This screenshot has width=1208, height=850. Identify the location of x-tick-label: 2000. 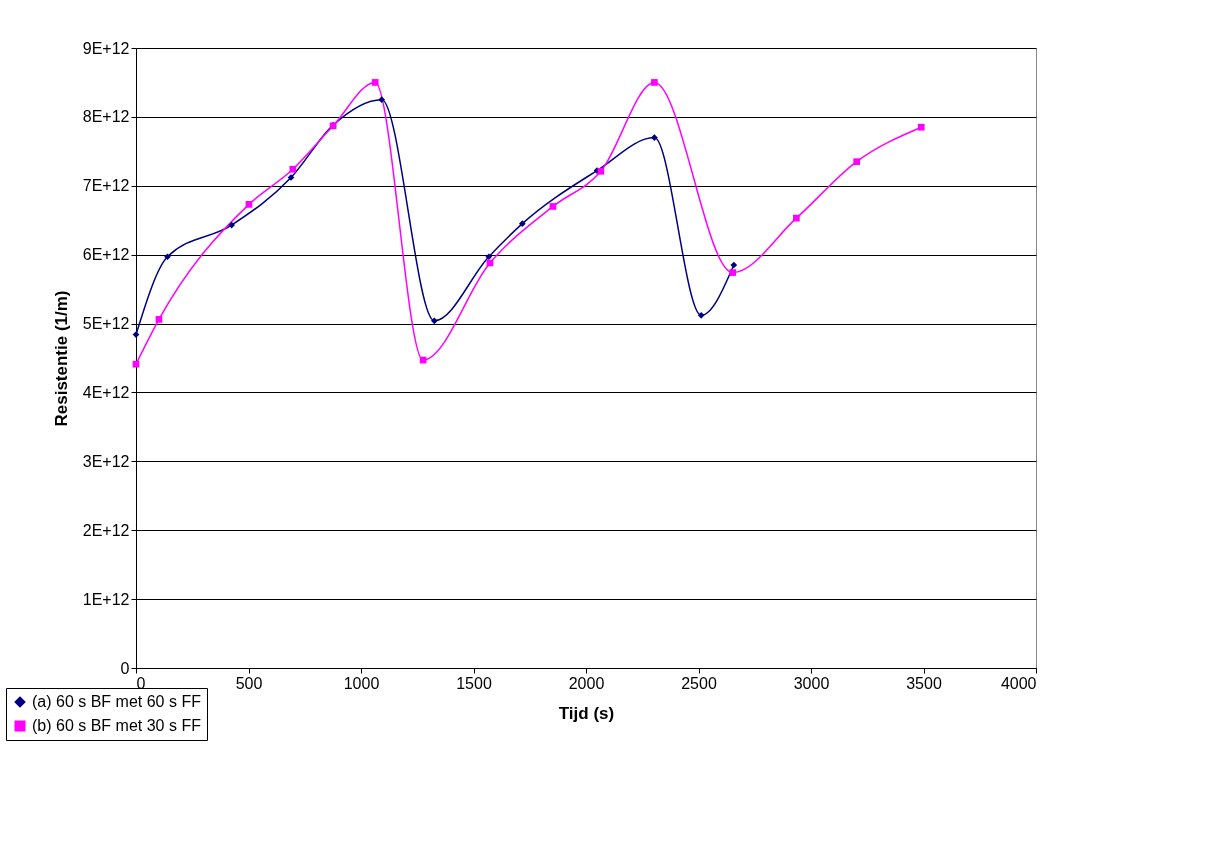
(586, 683).